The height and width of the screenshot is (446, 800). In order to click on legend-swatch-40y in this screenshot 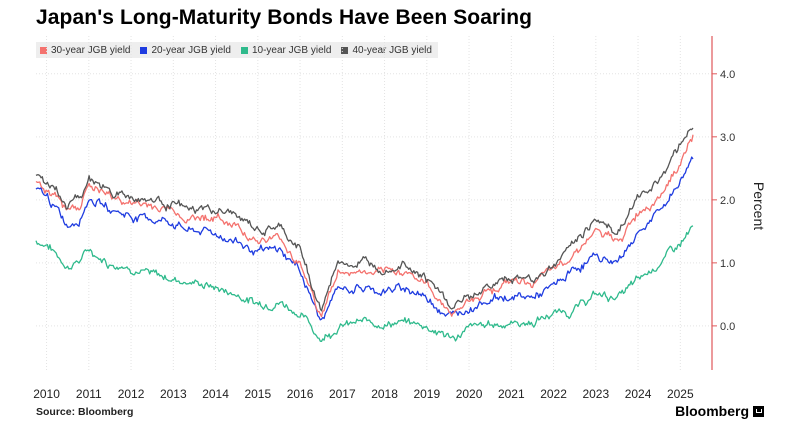, I will do `click(345, 50)`.